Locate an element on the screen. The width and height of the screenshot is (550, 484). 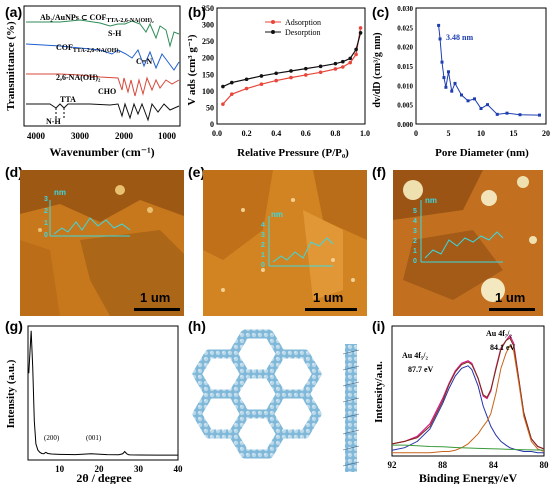
afm-image-f: nm 0 1 2 3 4 5 1 um is located at coordinates (468, 243).